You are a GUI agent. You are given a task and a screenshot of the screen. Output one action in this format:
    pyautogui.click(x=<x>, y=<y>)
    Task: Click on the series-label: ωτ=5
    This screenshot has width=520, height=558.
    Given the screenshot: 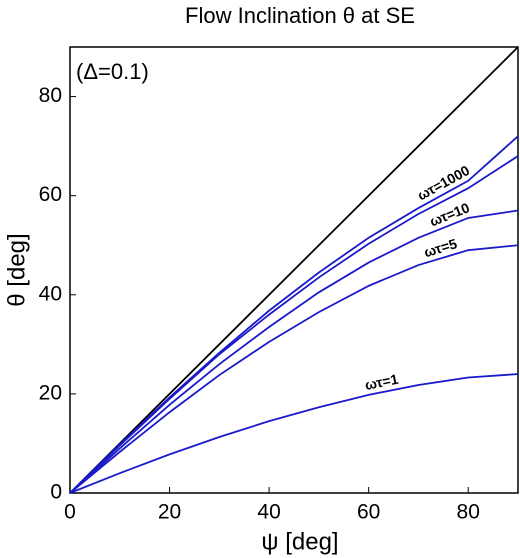 What is the action you would take?
    pyautogui.click(x=440, y=247)
    